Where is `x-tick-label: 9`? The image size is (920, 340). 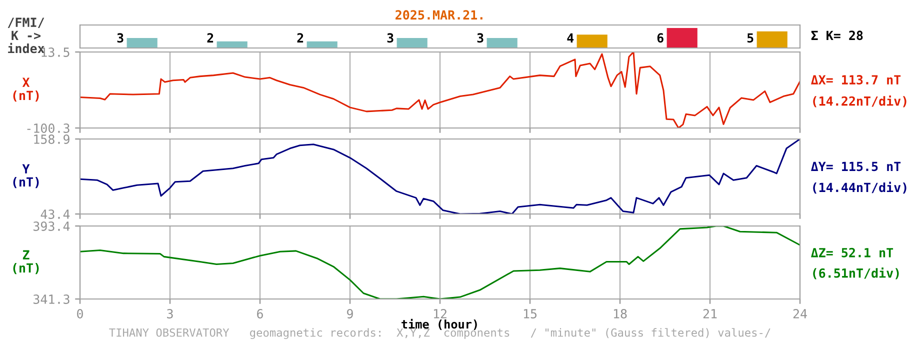 x-tick-label: 9 is located at coordinates (350, 313).